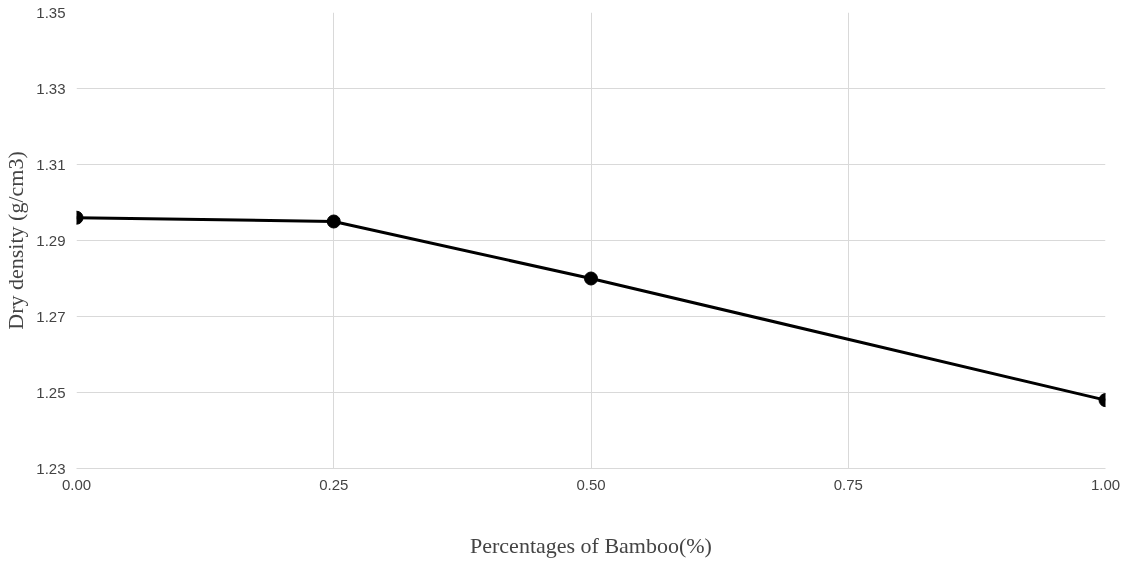  What do you see at coordinates (334, 484) in the screenshot?
I see `x-tick-label: 0.25` at bounding box center [334, 484].